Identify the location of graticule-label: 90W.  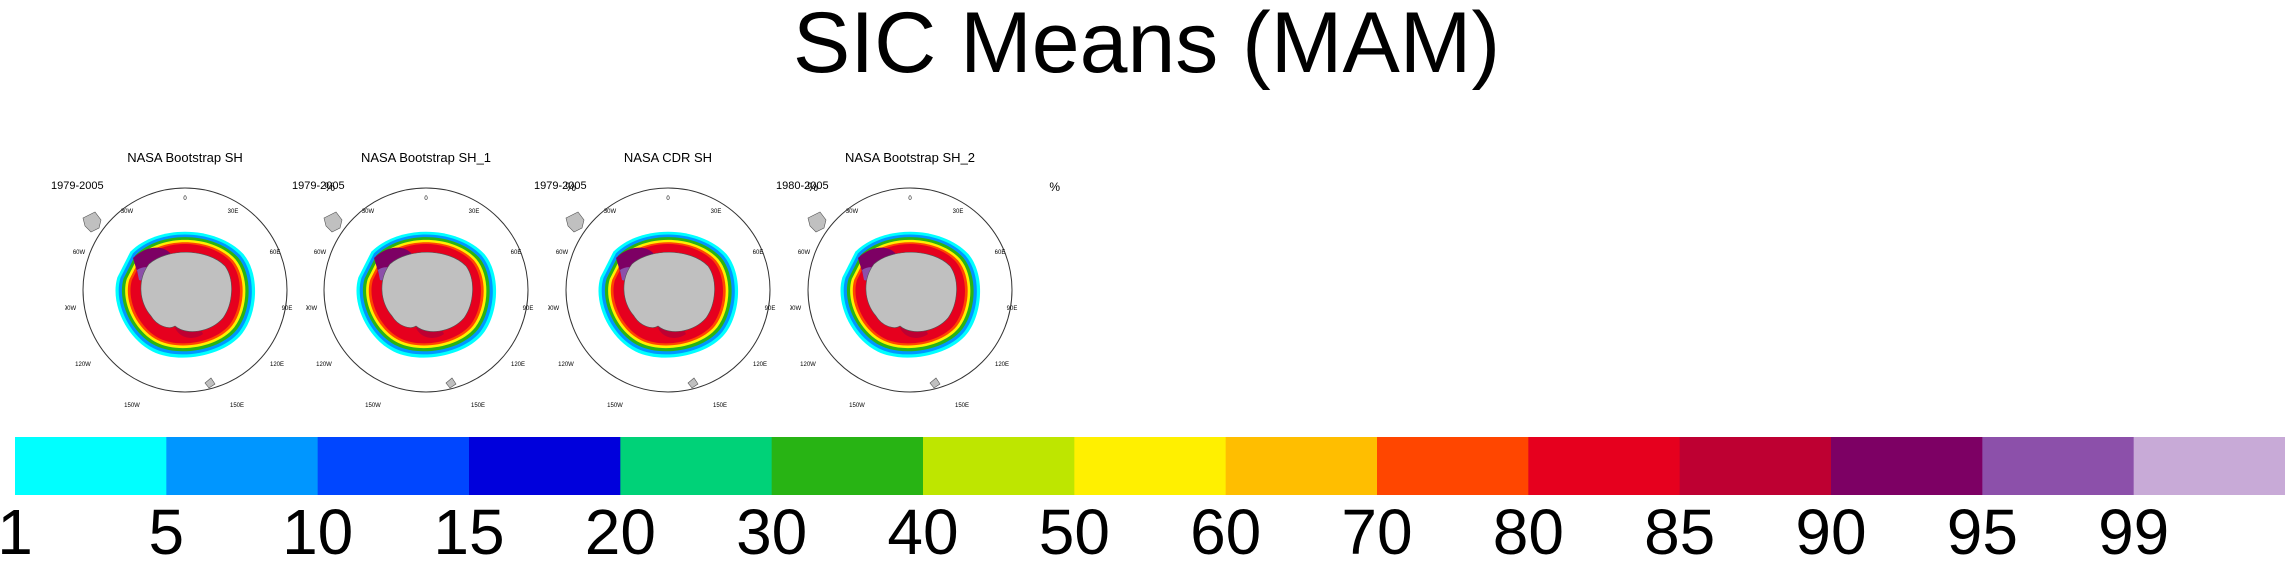
(71, 309).